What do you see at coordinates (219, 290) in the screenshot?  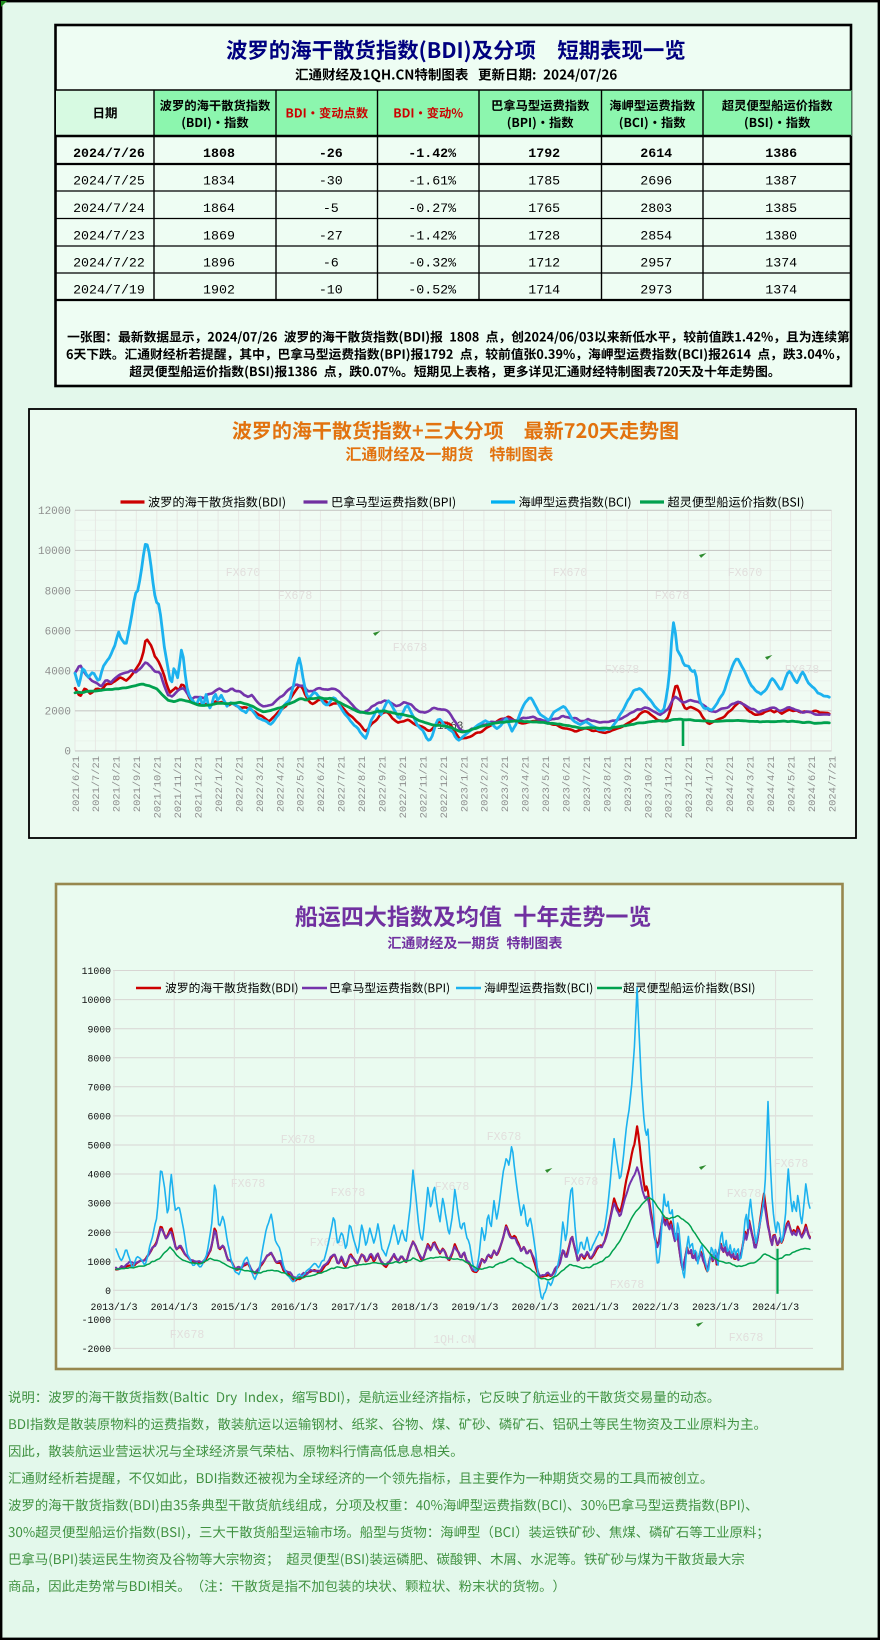 I see `svg-text: 1902` at bounding box center [219, 290].